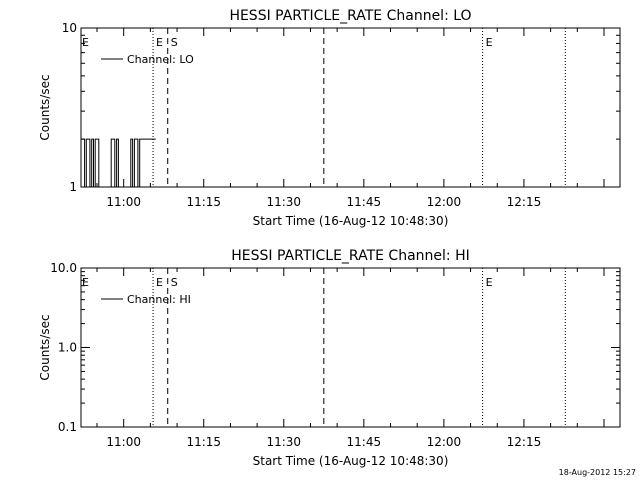 The width and height of the screenshot is (640, 480). What do you see at coordinates (350, 256) in the screenshot?
I see `chart-title: HESSI PARTICLE_RATE Channel: HI` at bounding box center [350, 256].